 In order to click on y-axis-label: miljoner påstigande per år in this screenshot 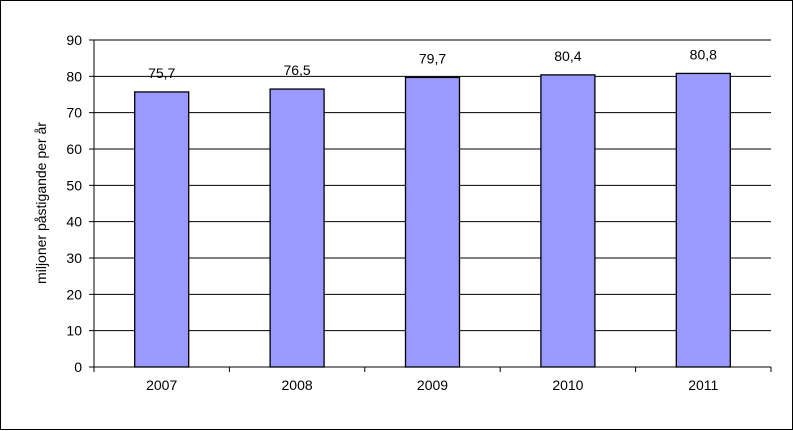, I will do `click(41, 203)`.